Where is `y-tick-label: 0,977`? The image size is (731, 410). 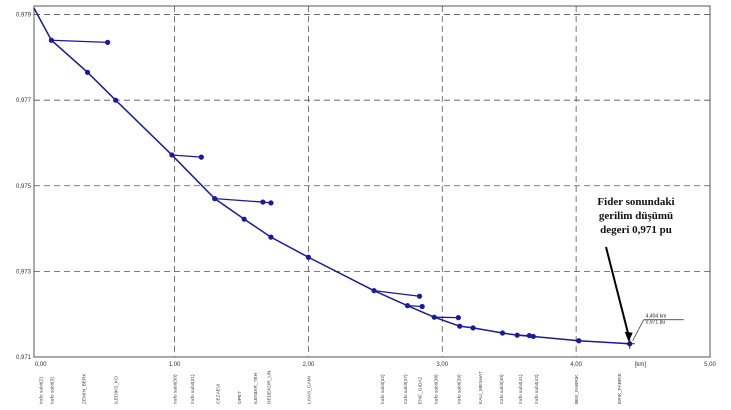 y-tick-label: 0,977 is located at coordinates (24, 101).